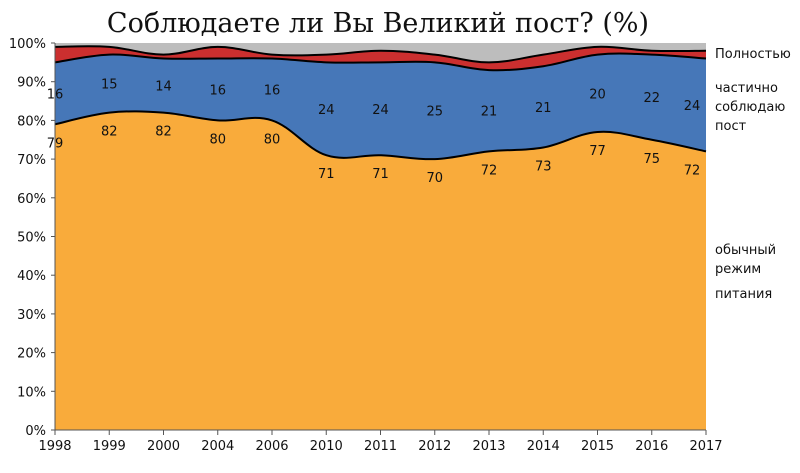 The width and height of the screenshot is (800, 473). What do you see at coordinates (217, 446) in the screenshot?
I see `x-tick-label: 2004` at bounding box center [217, 446].